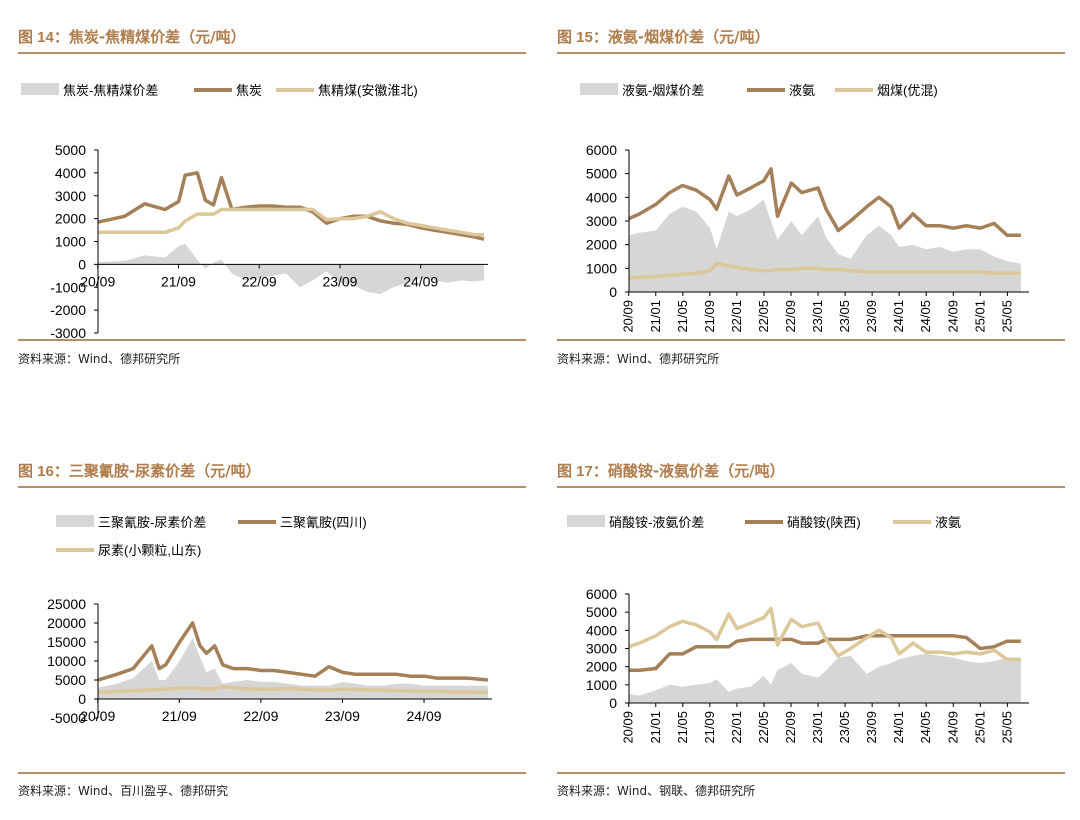 The image size is (1080, 820). What do you see at coordinates (696, 471) in the screenshot?
I see `figure-title-text: 硝酸铵-液氨价差（元/吨）` at bounding box center [696, 471].